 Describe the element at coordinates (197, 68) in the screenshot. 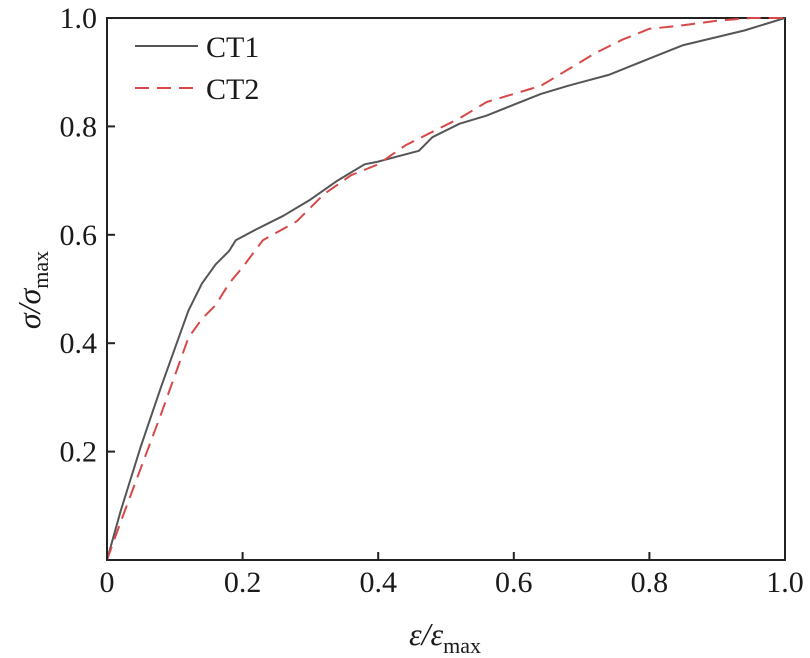

I see `legend: CT1 CT2` at that location.